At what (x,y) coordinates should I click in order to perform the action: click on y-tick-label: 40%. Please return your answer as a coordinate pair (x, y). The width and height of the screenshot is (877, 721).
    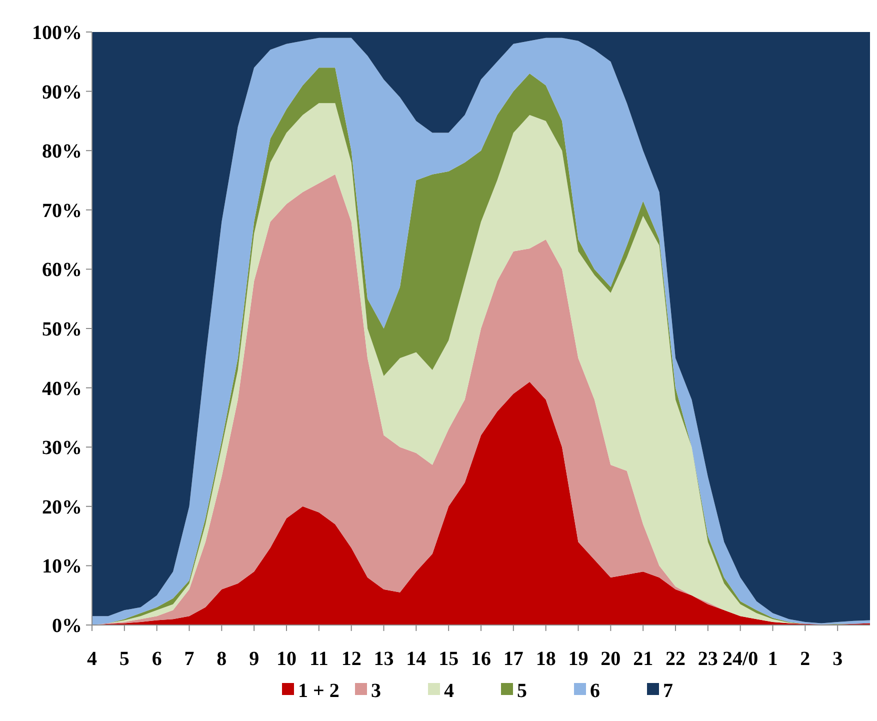
    Looking at the image, I should click on (62, 389).